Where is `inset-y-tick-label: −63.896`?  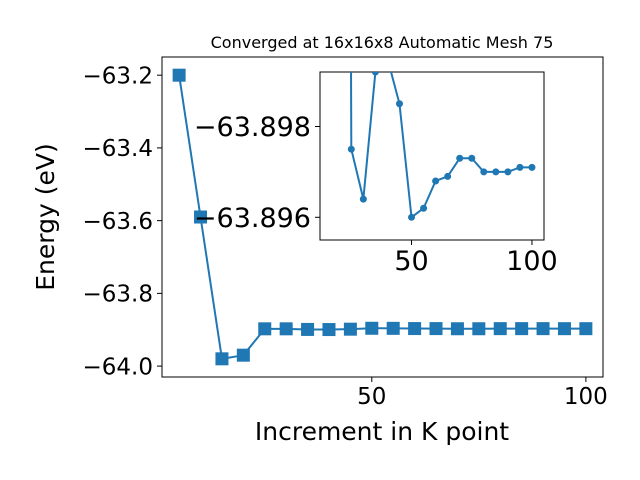 inset-y-tick-label: −63.896 is located at coordinates (252, 218).